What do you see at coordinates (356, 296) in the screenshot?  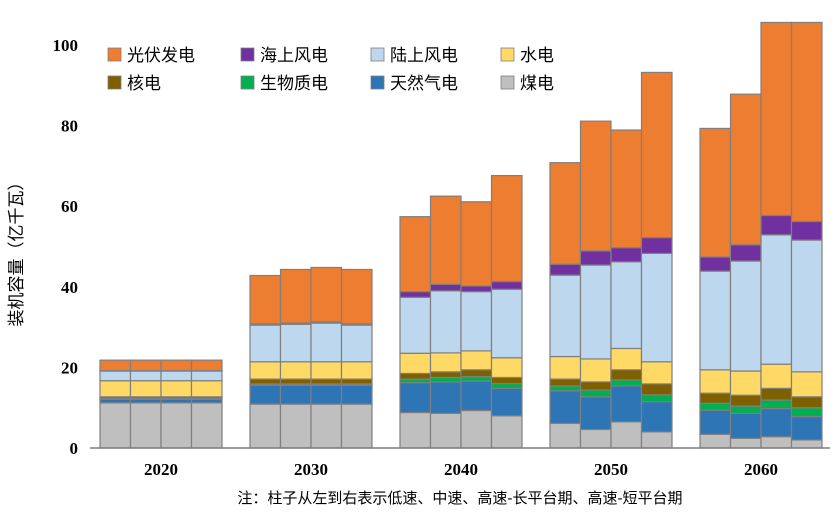 I see `bar-segment-2030-4-s7` at bounding box center [356, 296].